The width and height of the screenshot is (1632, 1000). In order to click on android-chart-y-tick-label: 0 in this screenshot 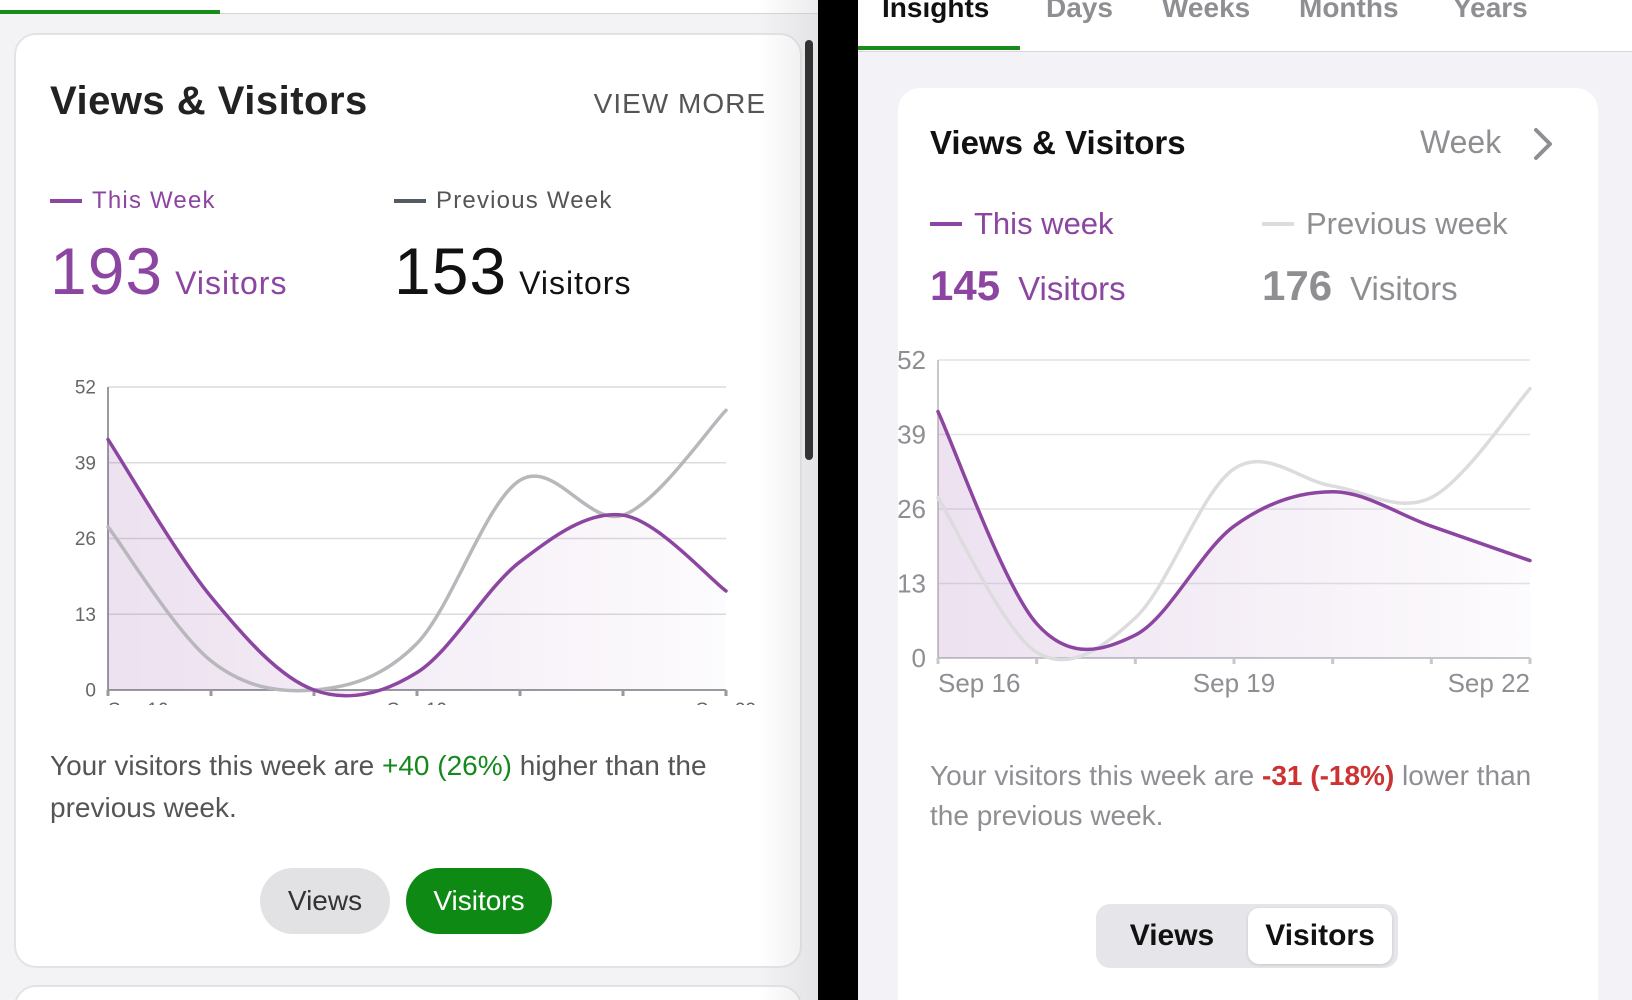, I will do `click(90, 691)`.